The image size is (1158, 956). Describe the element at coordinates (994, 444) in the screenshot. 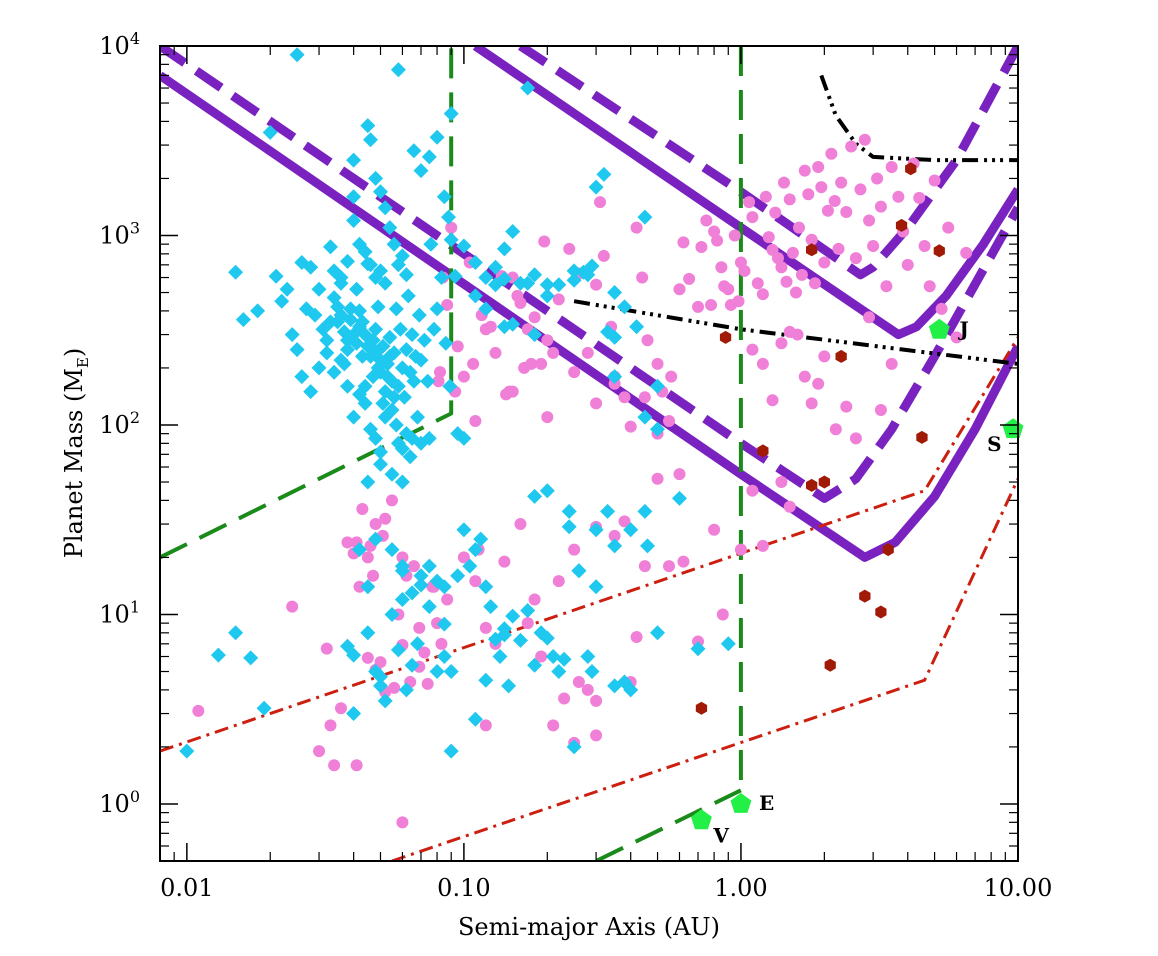

I see `planet-label-S: S` at that location.